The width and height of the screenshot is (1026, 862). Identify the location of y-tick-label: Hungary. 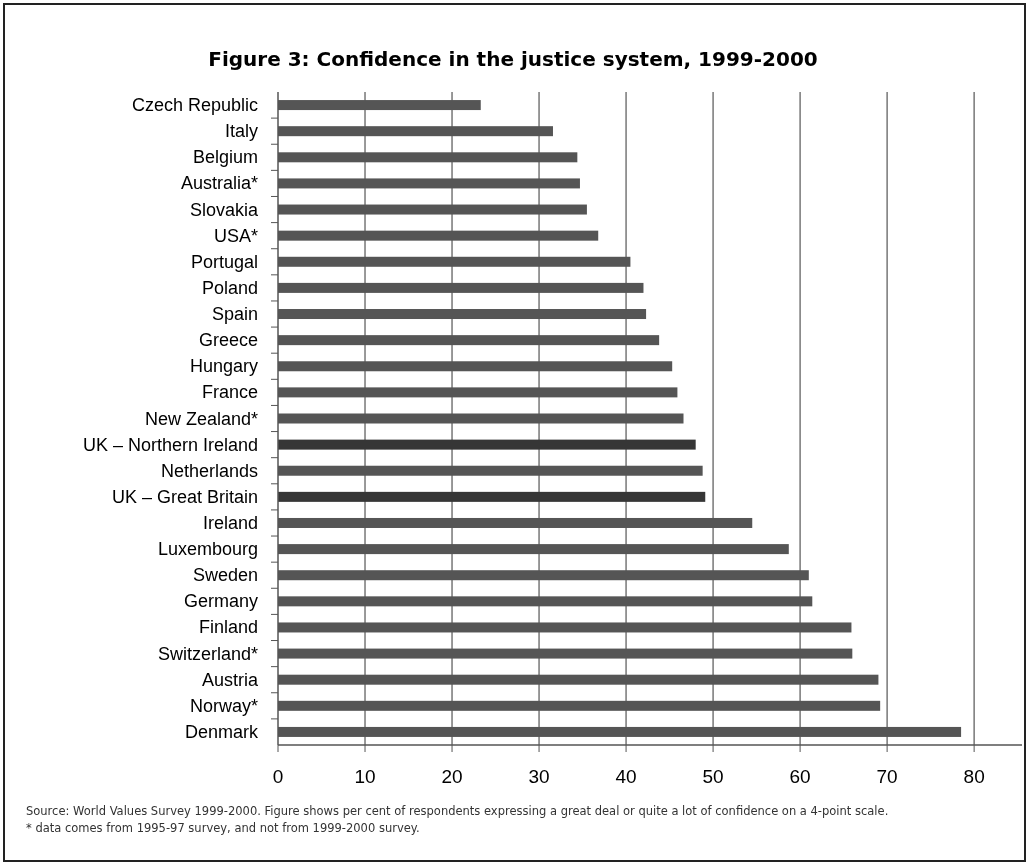
(223, 366).